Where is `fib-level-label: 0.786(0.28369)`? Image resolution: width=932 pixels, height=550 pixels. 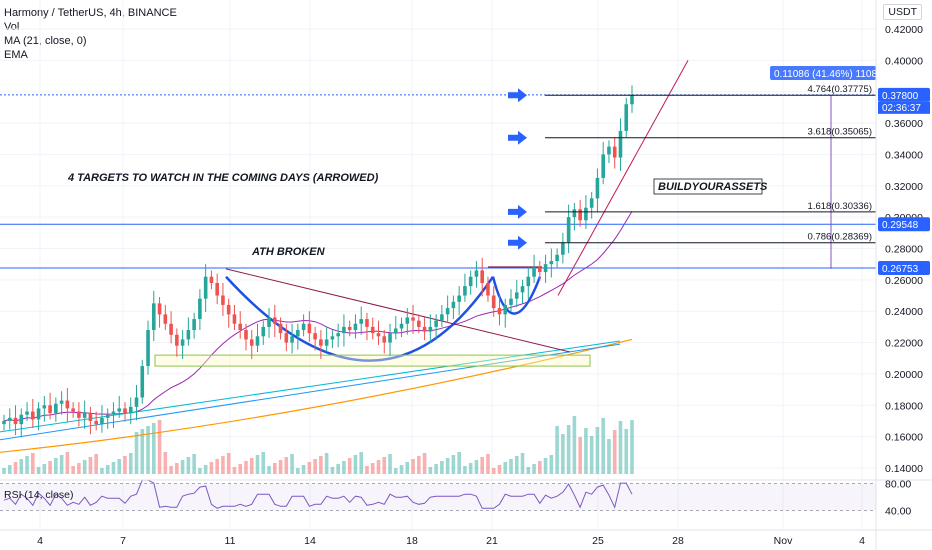 fib-level-label: 0.786(0.28369) is located at coordinates (840, 237).